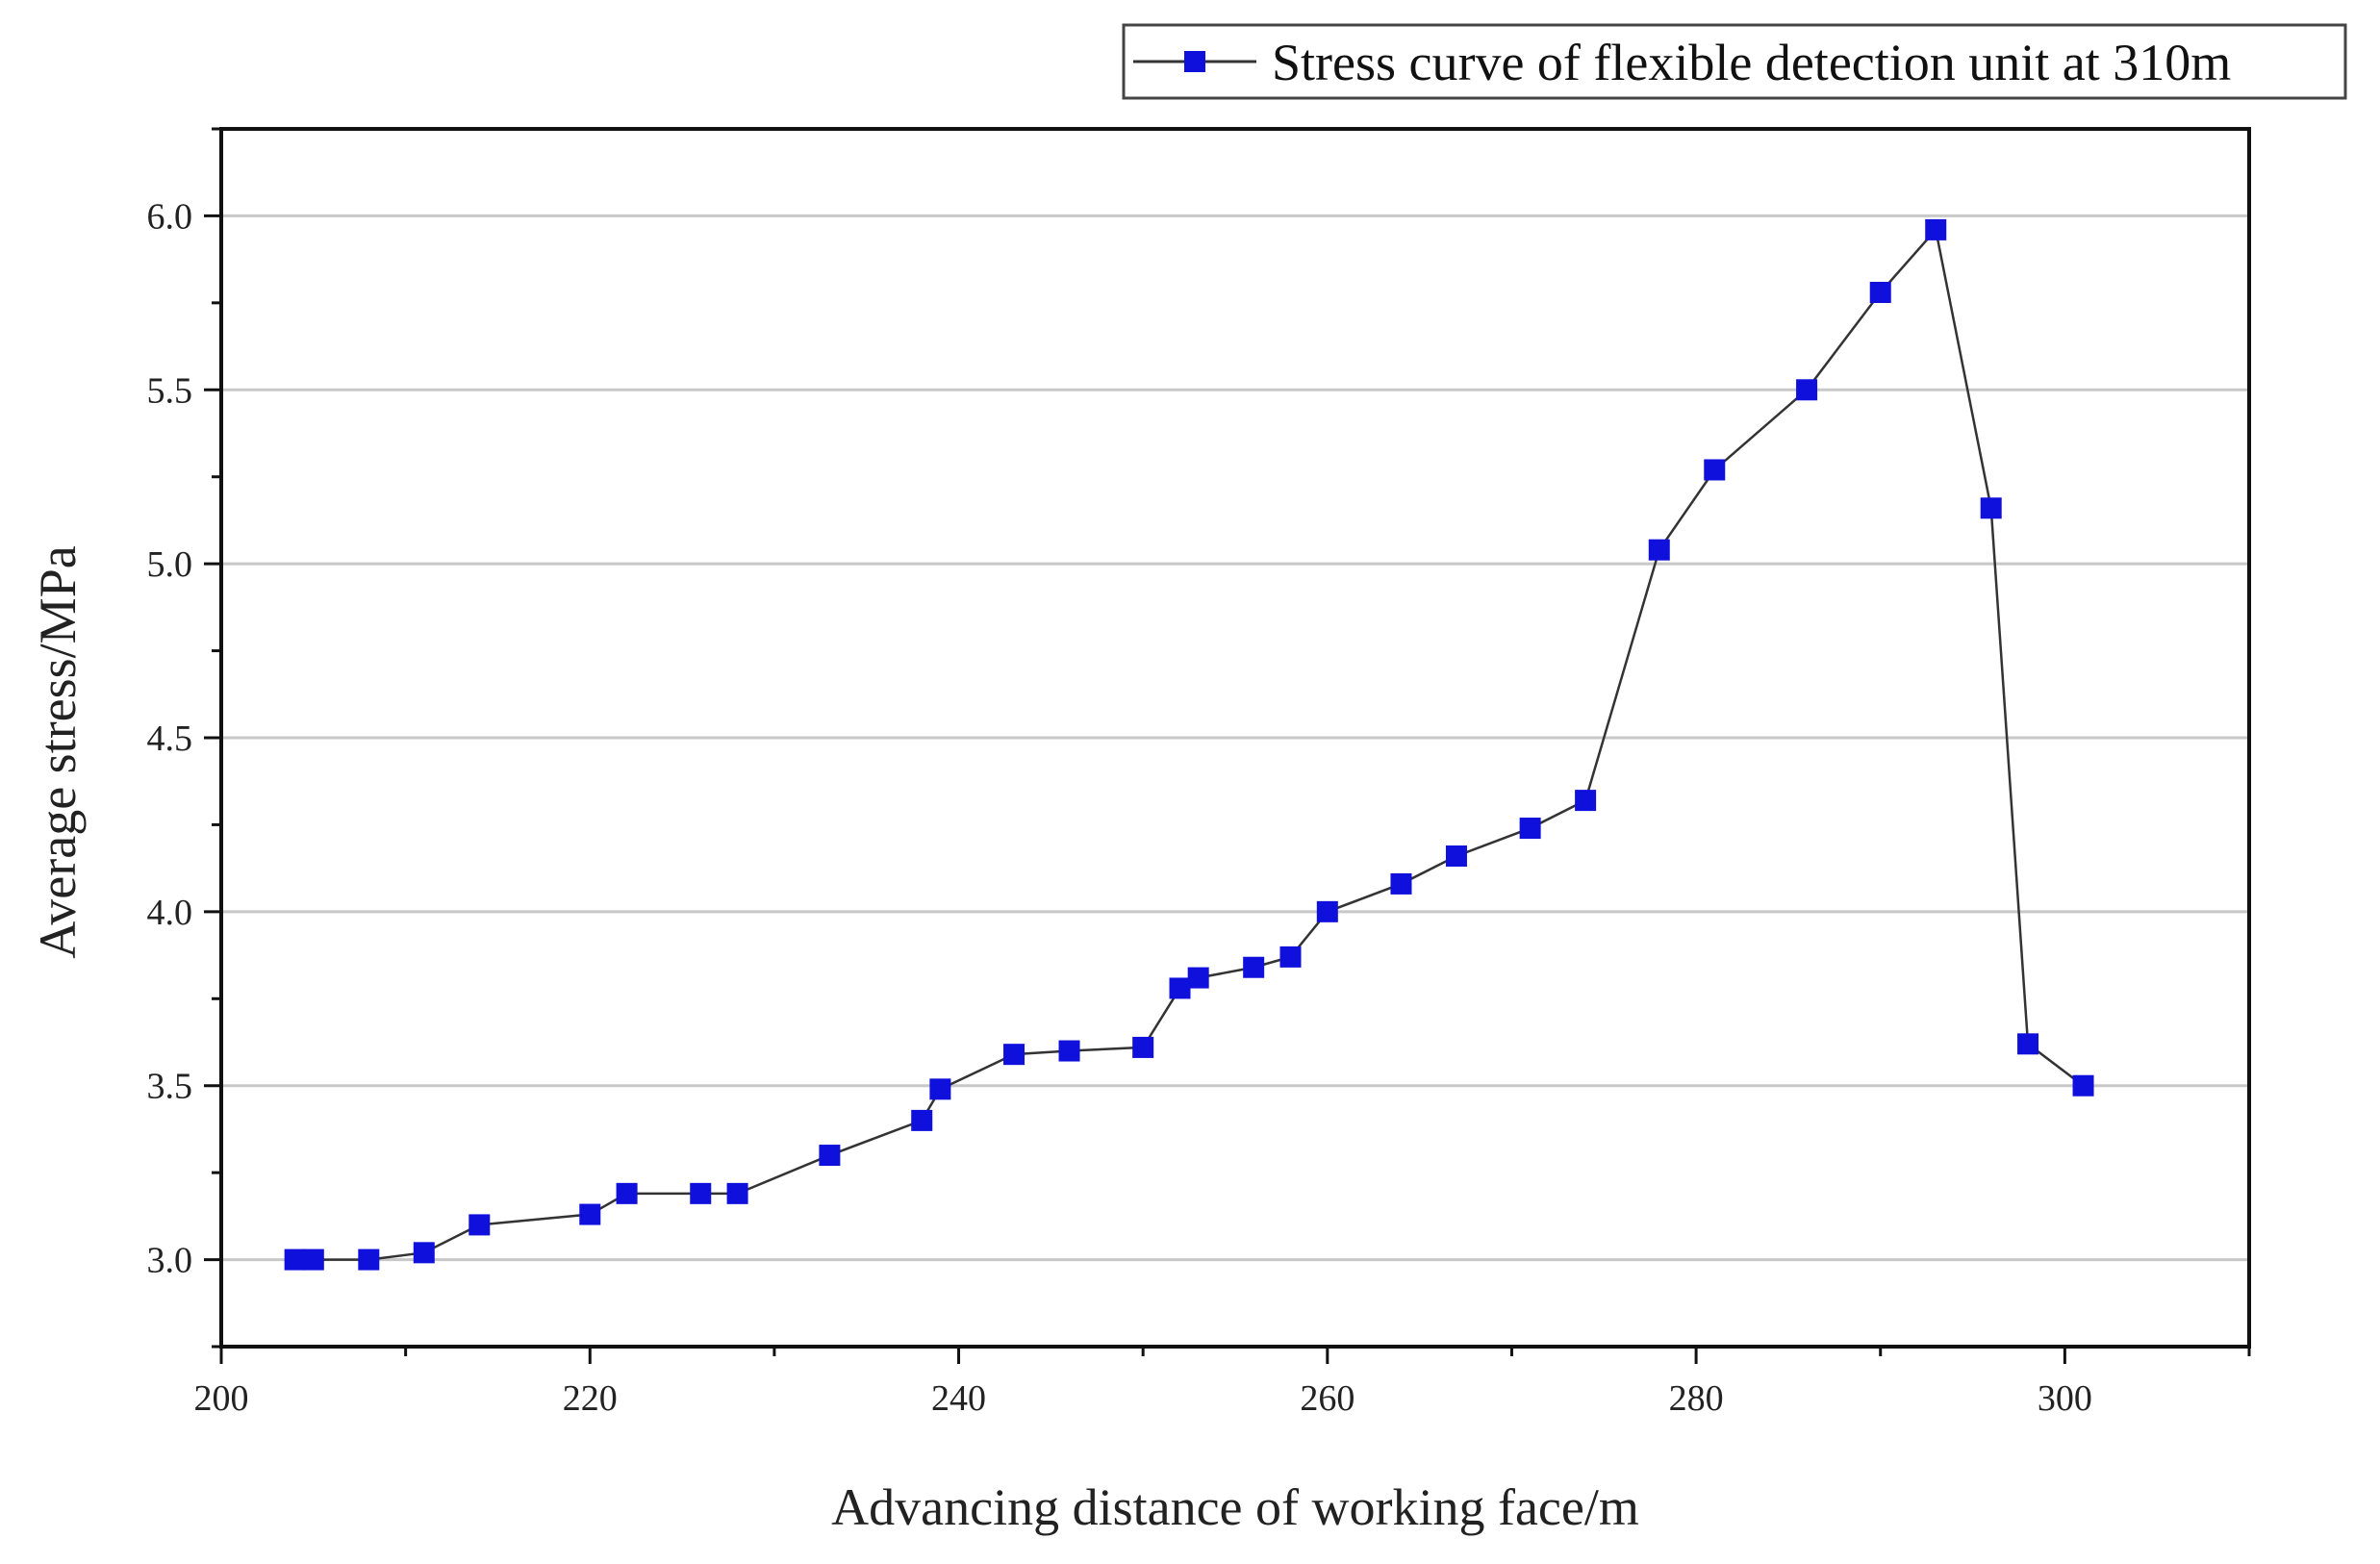  What do you see at coordinates (170, 913) in the screenshot?
I see `y-tick-label: 4.0` at bounding box center [170, 913].